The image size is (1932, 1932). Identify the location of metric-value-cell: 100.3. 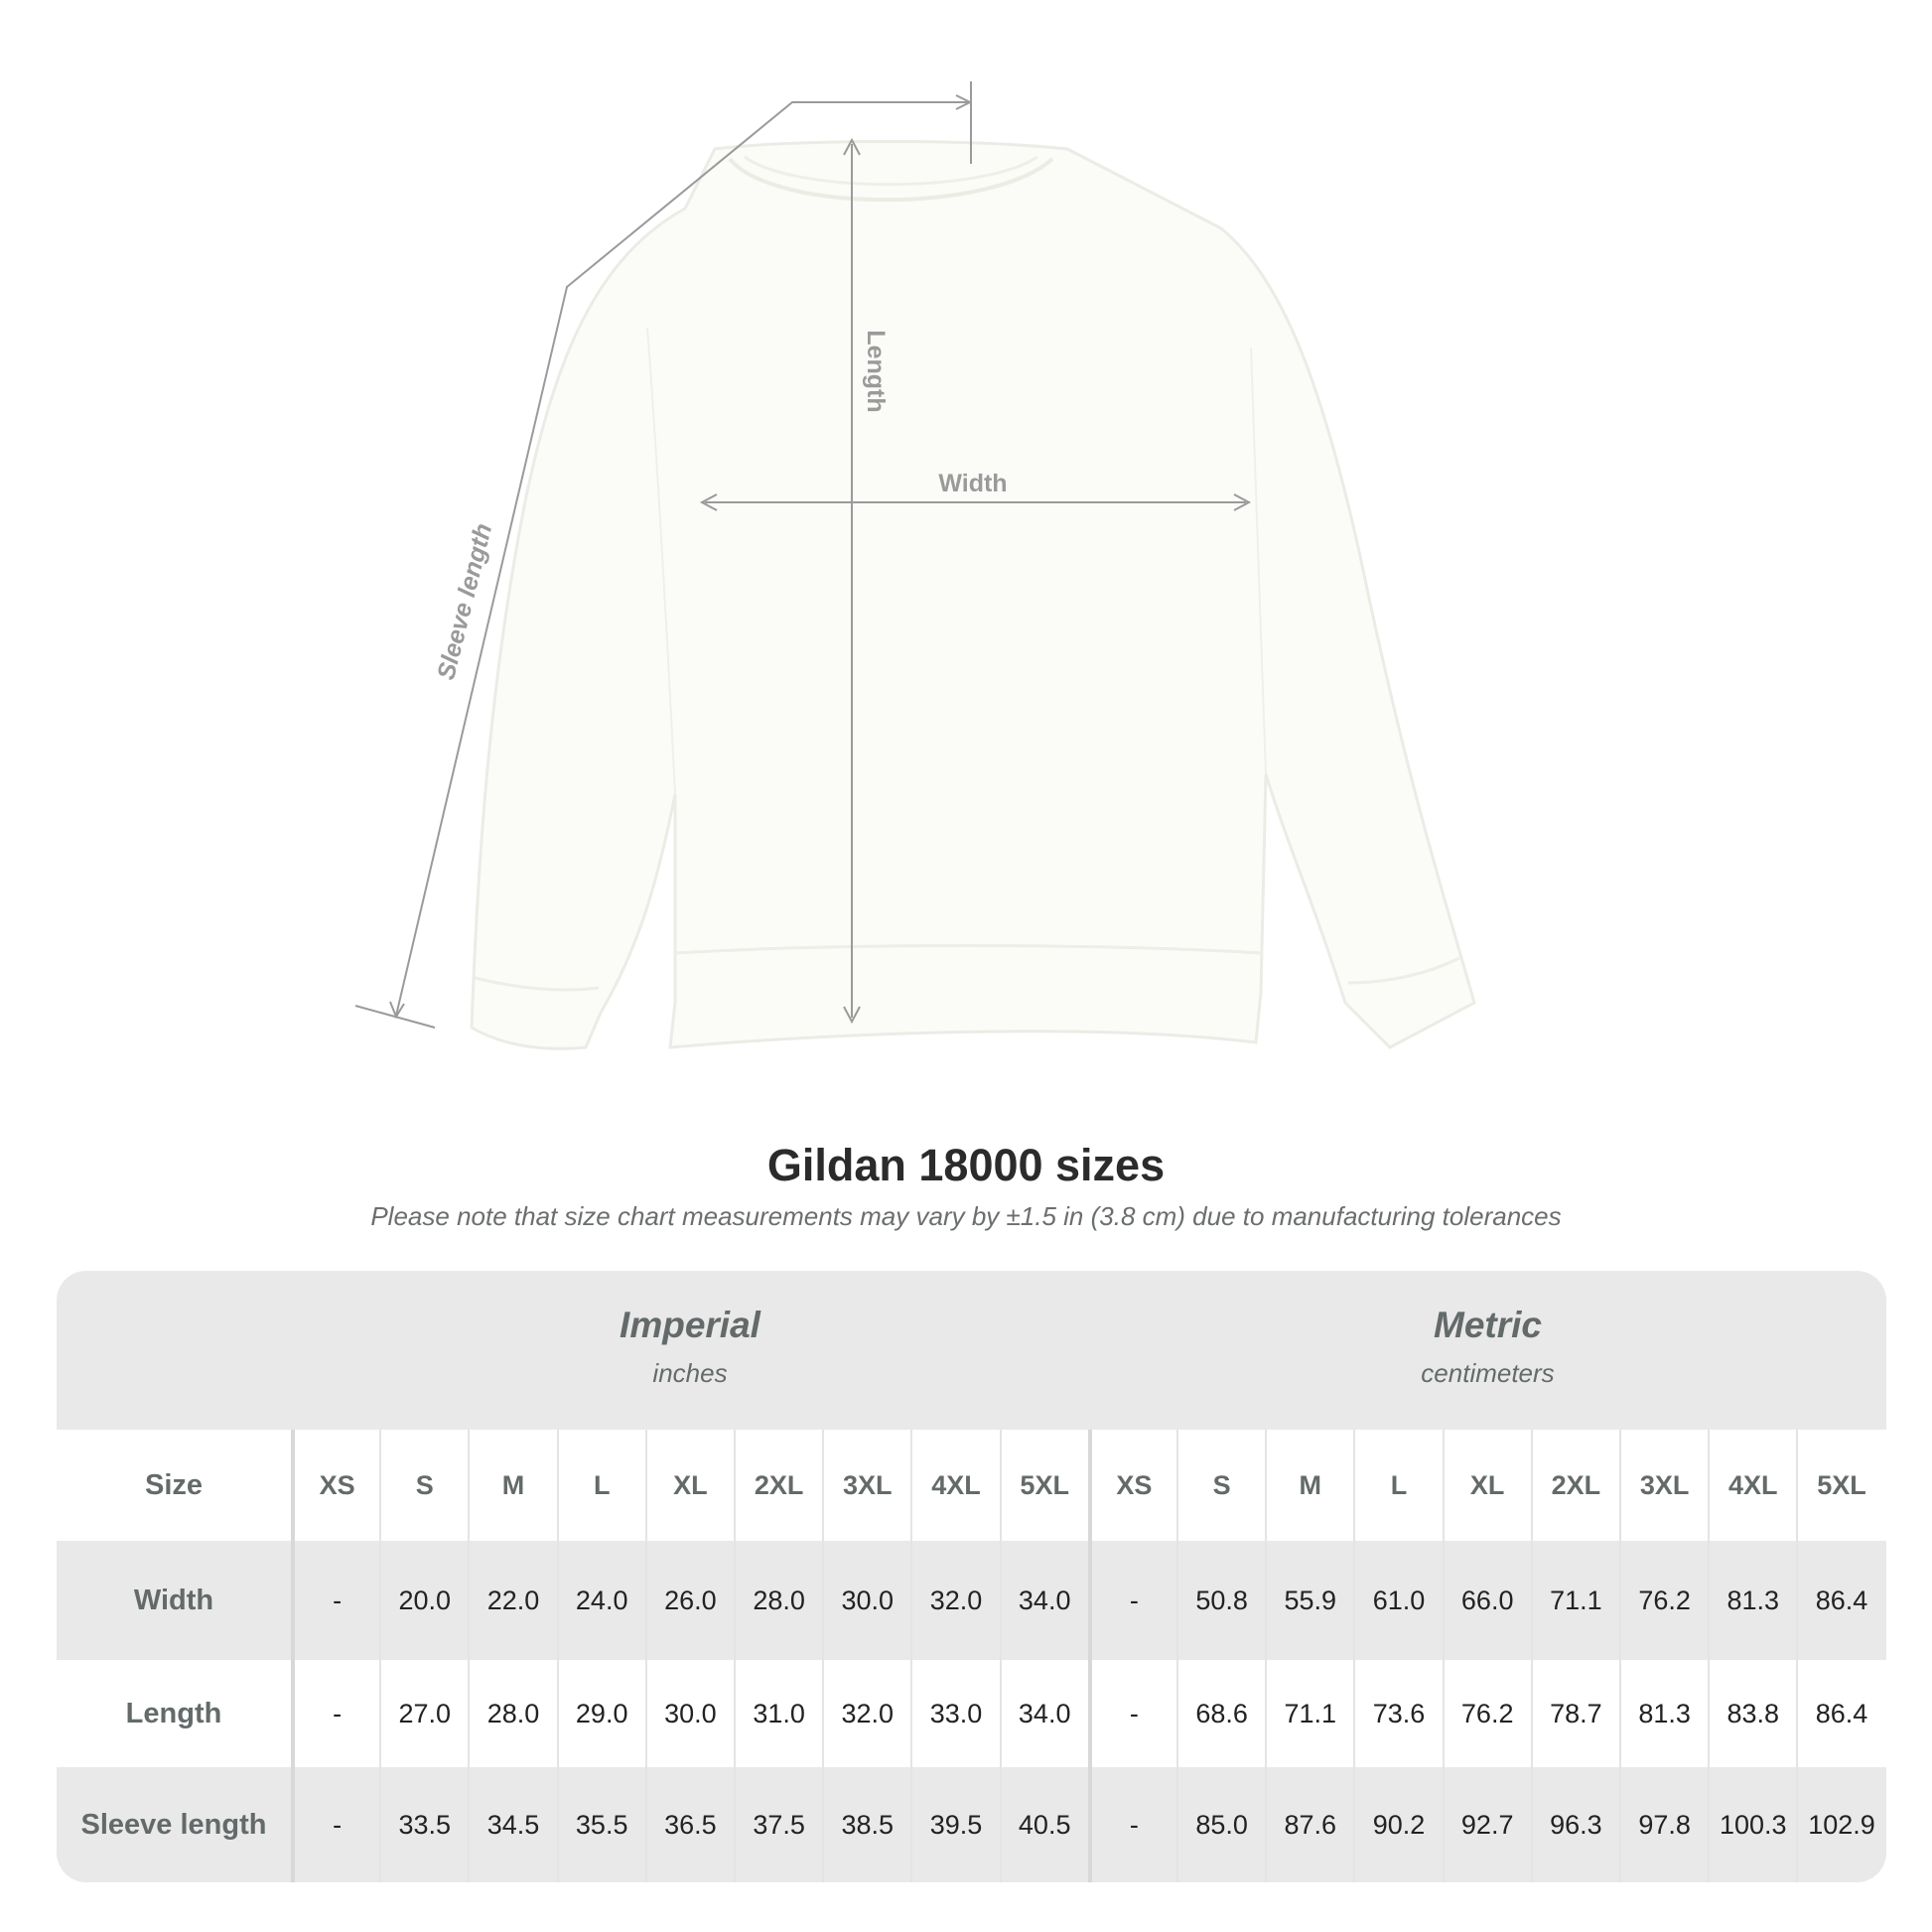
(1752, 1825).